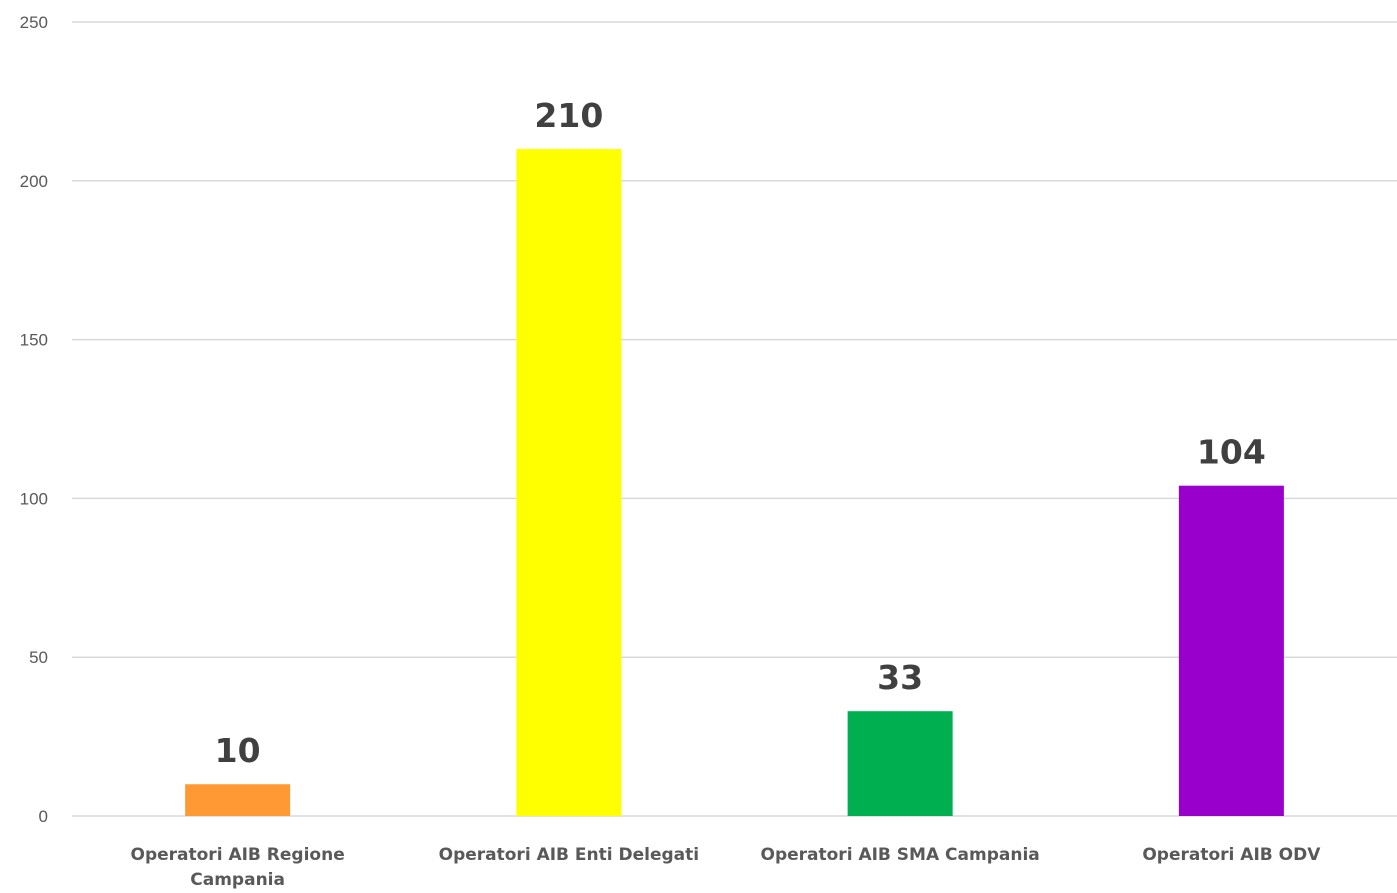 This screenshot has width=1397, height=893. Describe the element at coordinates (568, 115) in the screenshot. I see `data-label: 210` at that location.